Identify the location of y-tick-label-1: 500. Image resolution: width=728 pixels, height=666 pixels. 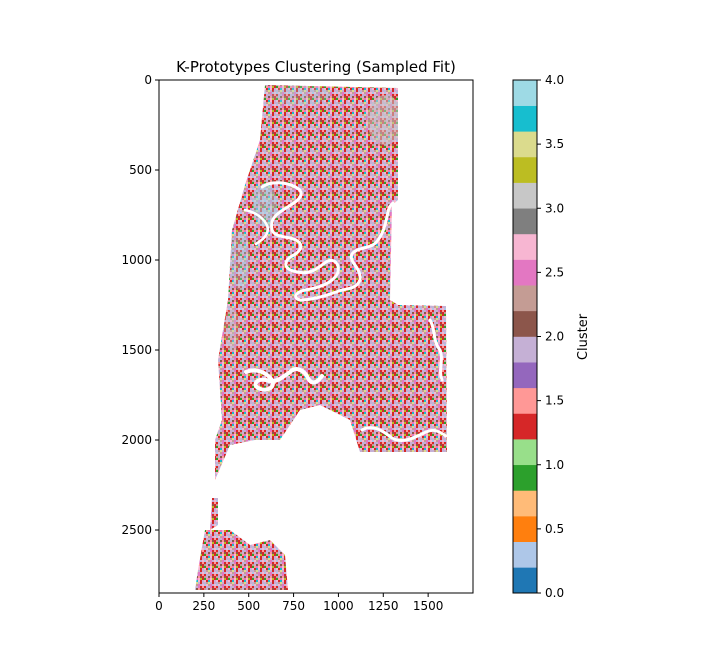
(140, 170).